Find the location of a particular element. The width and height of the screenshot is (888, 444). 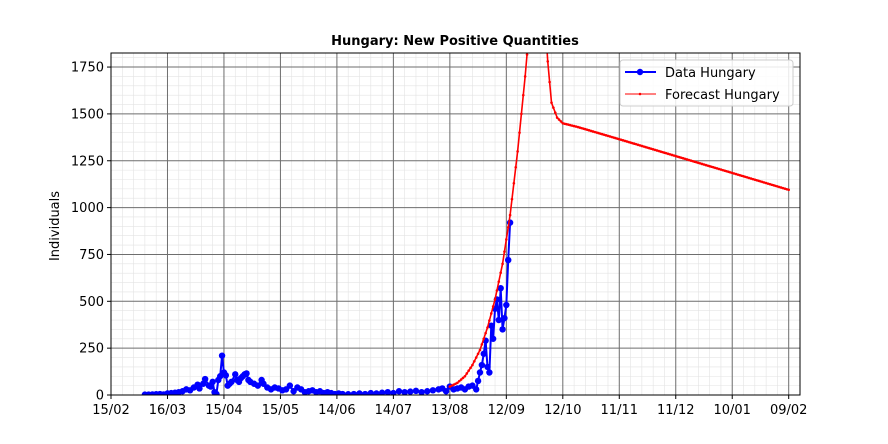

legend-label-forecast: Forecast Hungary is located at coordinates (722, 95).